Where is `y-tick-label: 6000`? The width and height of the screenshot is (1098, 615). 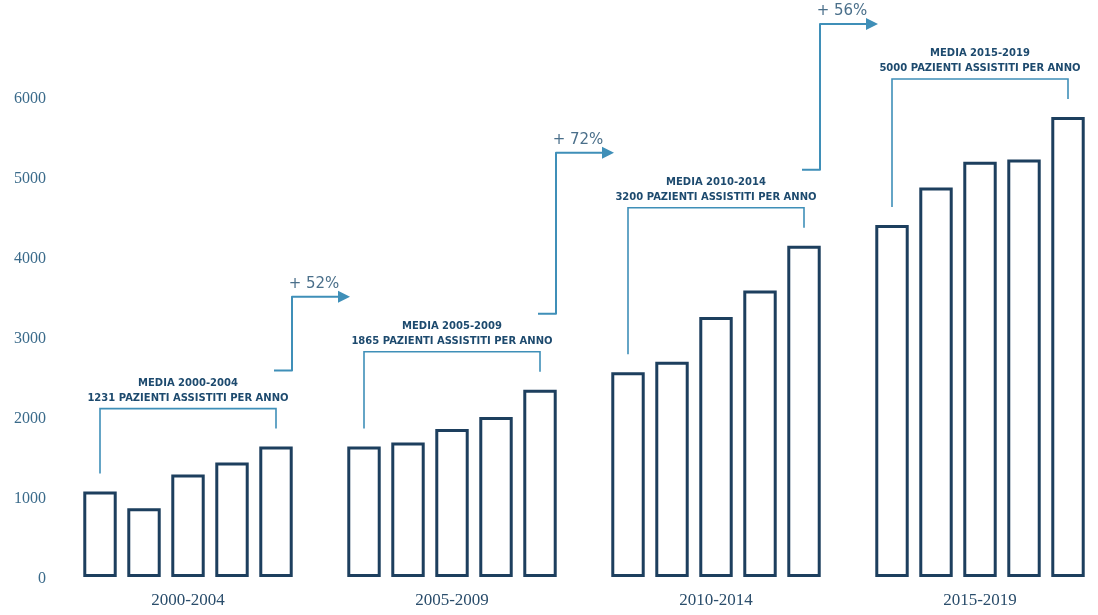 y-tick-label: 6000 is located at coordinates (30, 97).